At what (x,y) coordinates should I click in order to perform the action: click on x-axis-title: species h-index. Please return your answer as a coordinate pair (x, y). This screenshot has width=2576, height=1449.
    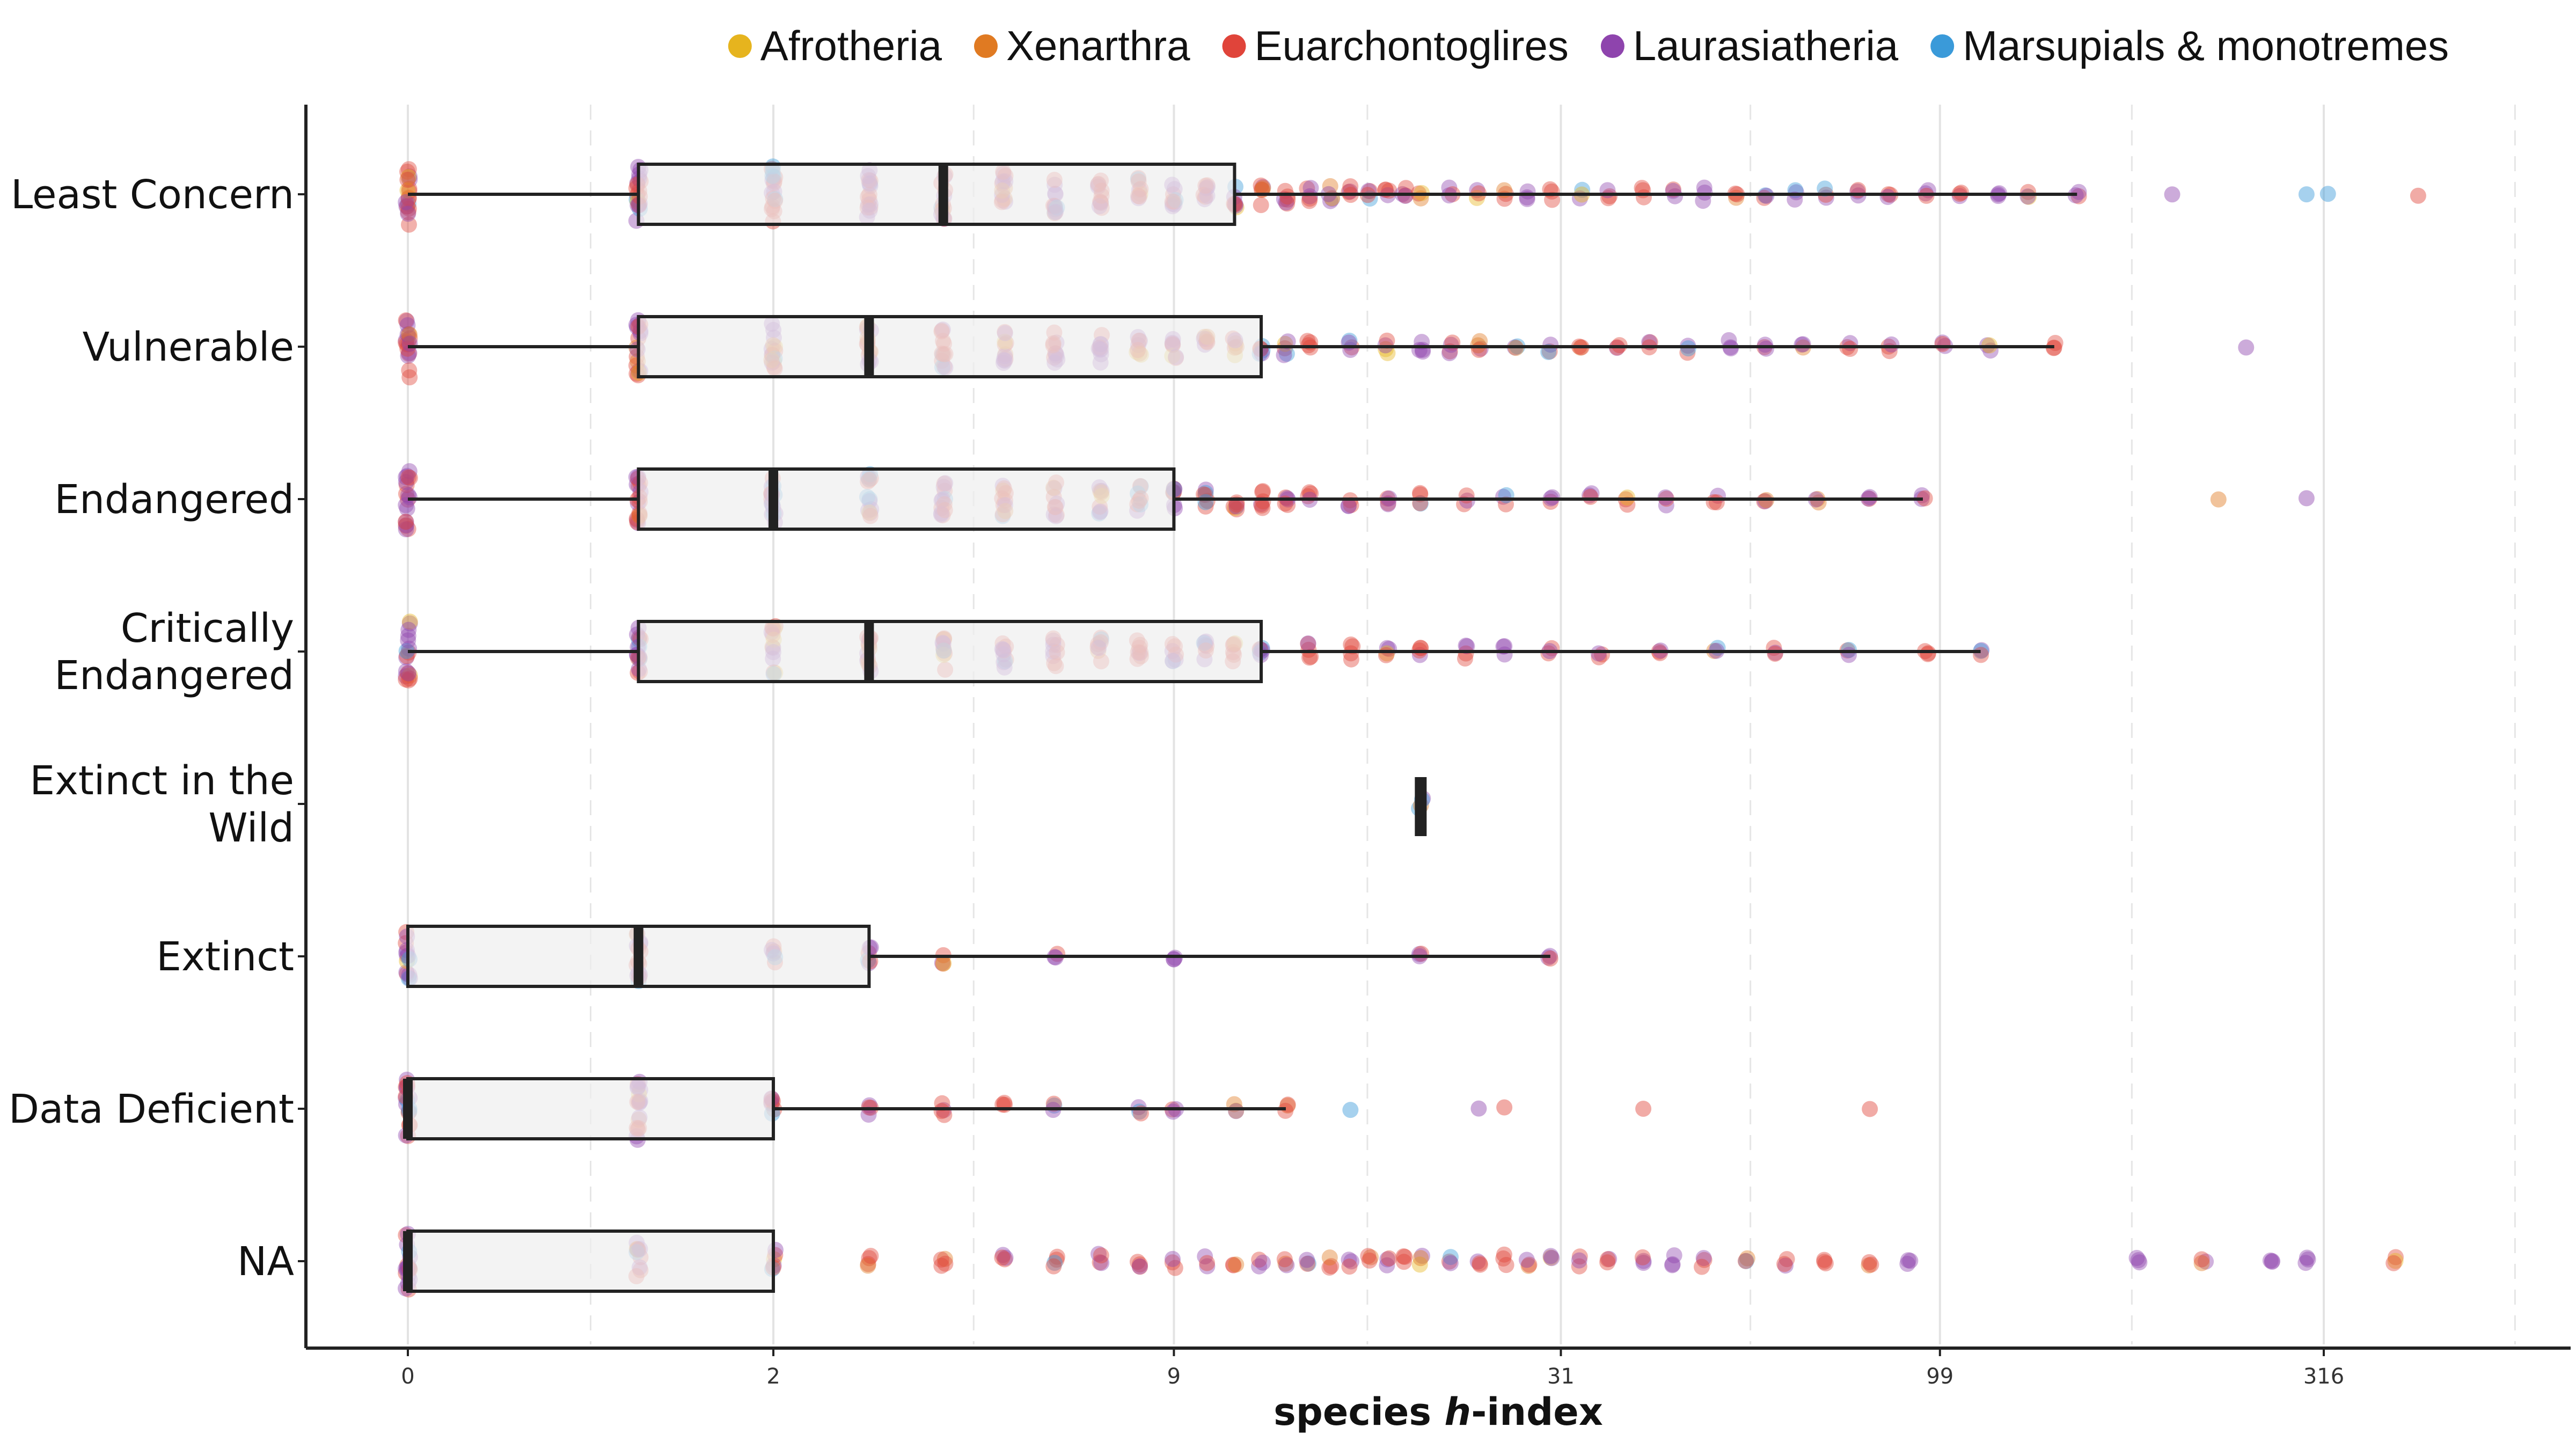
    Looking at the image, I should click on (1438, 1412).